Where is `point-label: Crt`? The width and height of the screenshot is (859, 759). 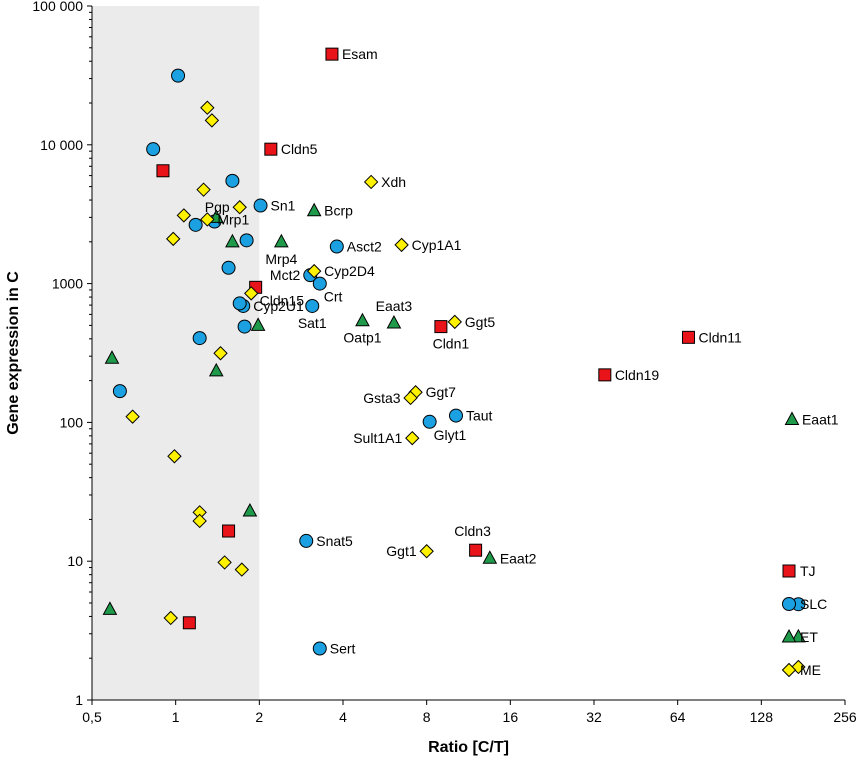
point-label: Crt is located at coordinates (333, 297).